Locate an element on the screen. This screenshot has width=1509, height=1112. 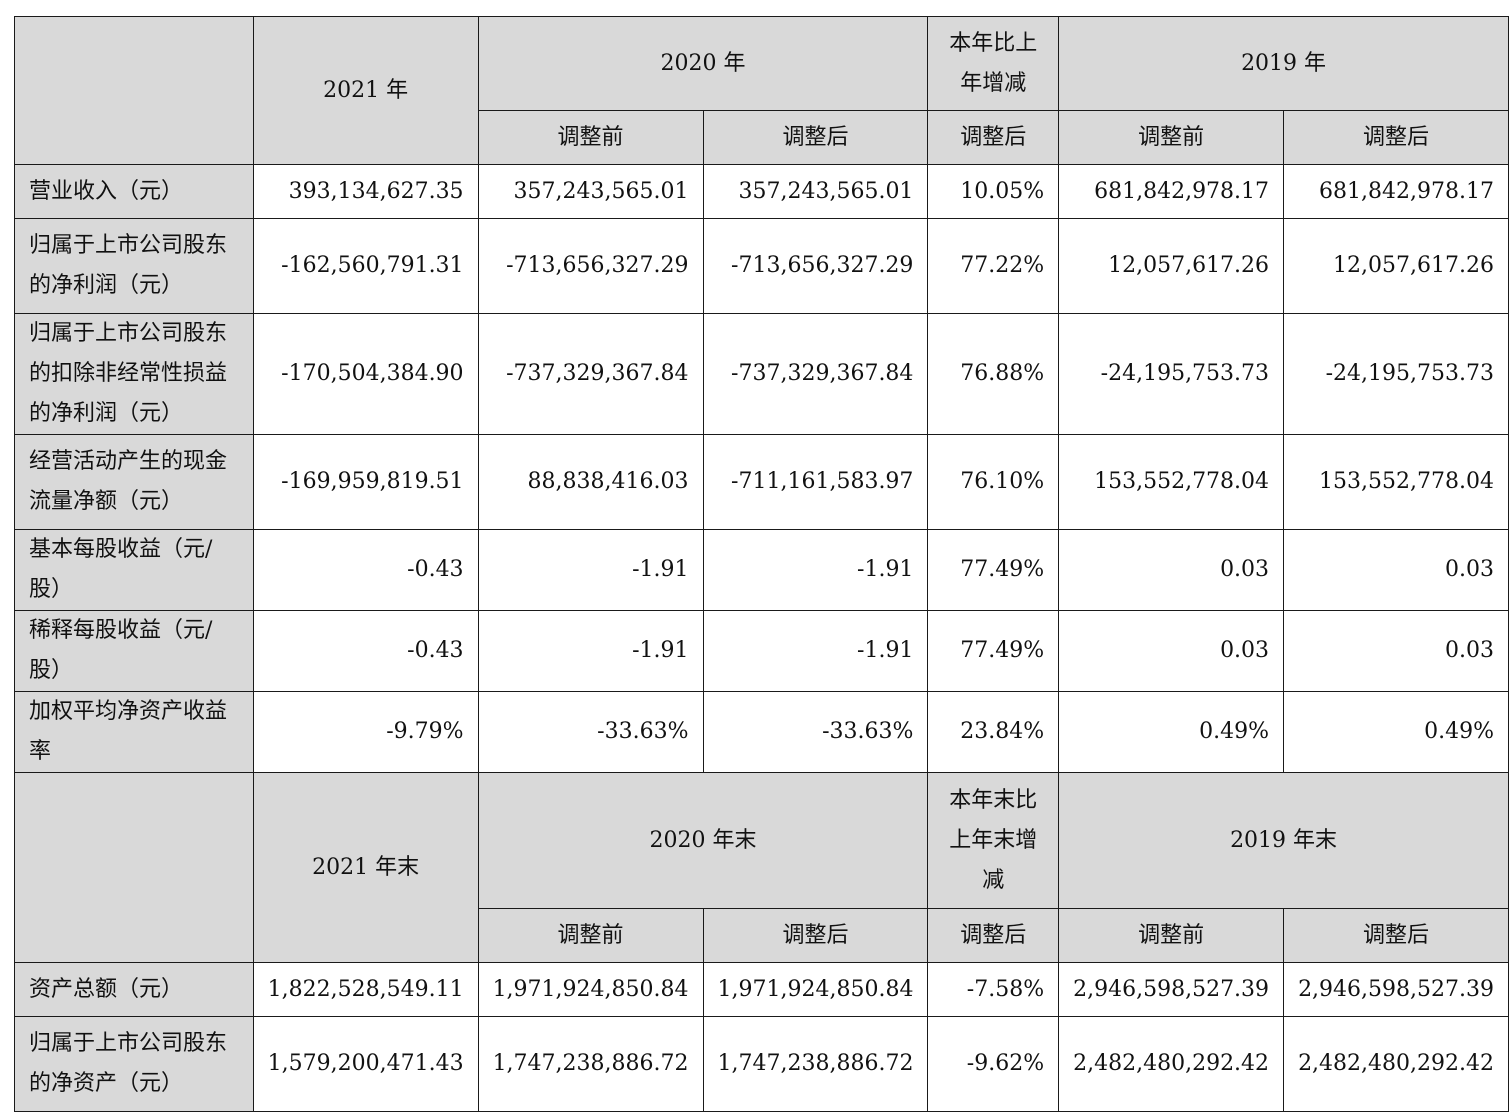
cell-2019-after: 2,946,598,527.39 is located at coordinates (1396, 989).